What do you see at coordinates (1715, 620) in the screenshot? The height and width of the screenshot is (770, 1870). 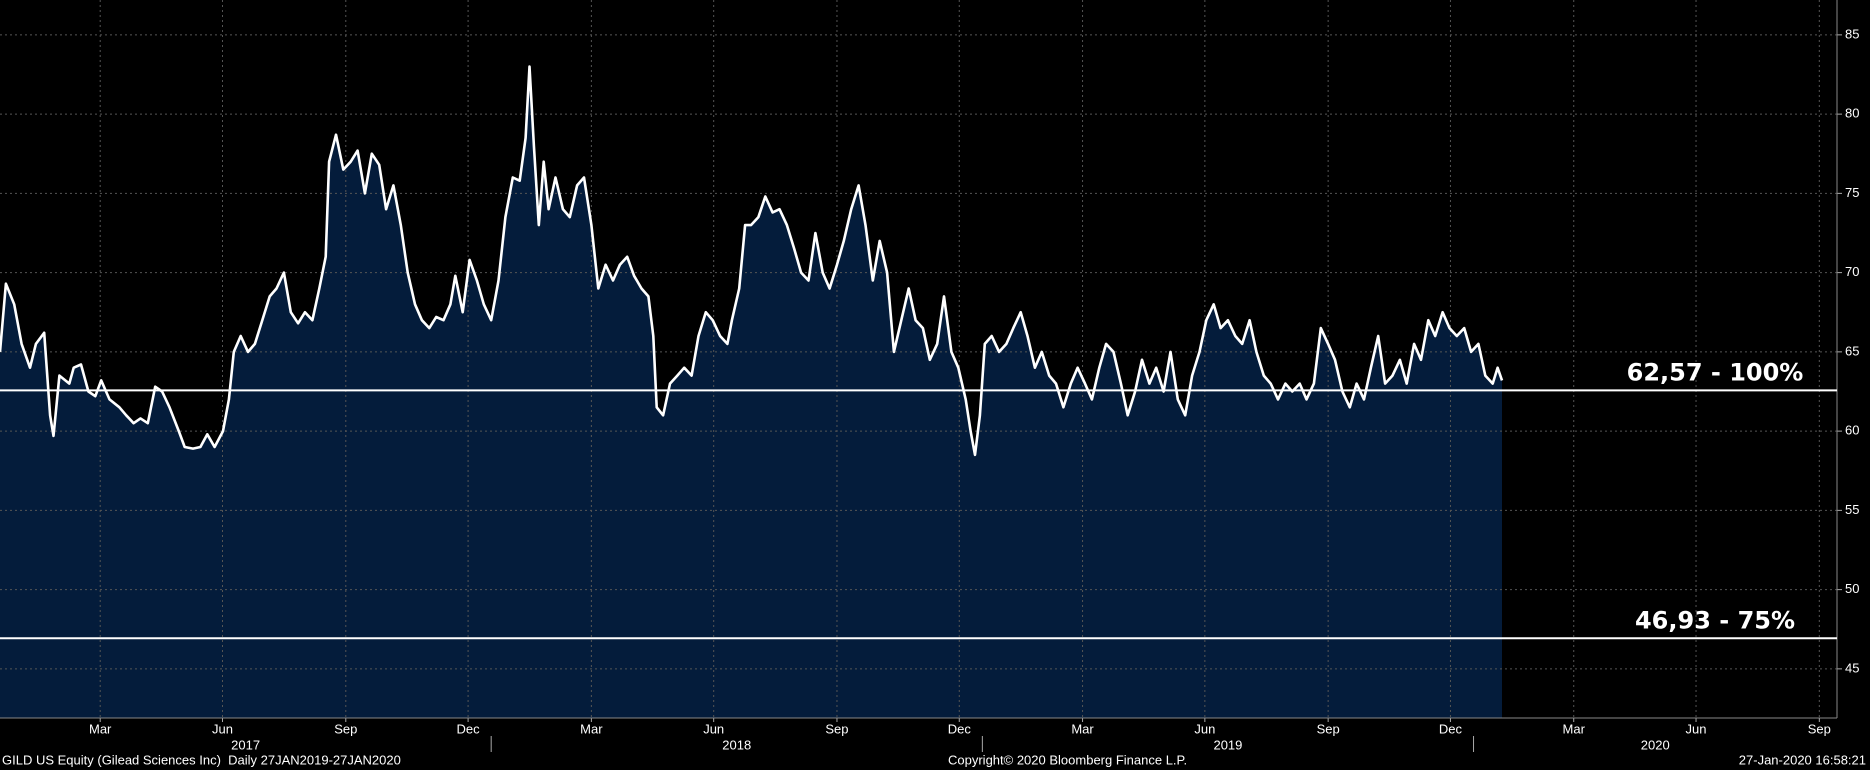 I see `level-label: 46,93 - 75%` at bounding box center [1715, 620].